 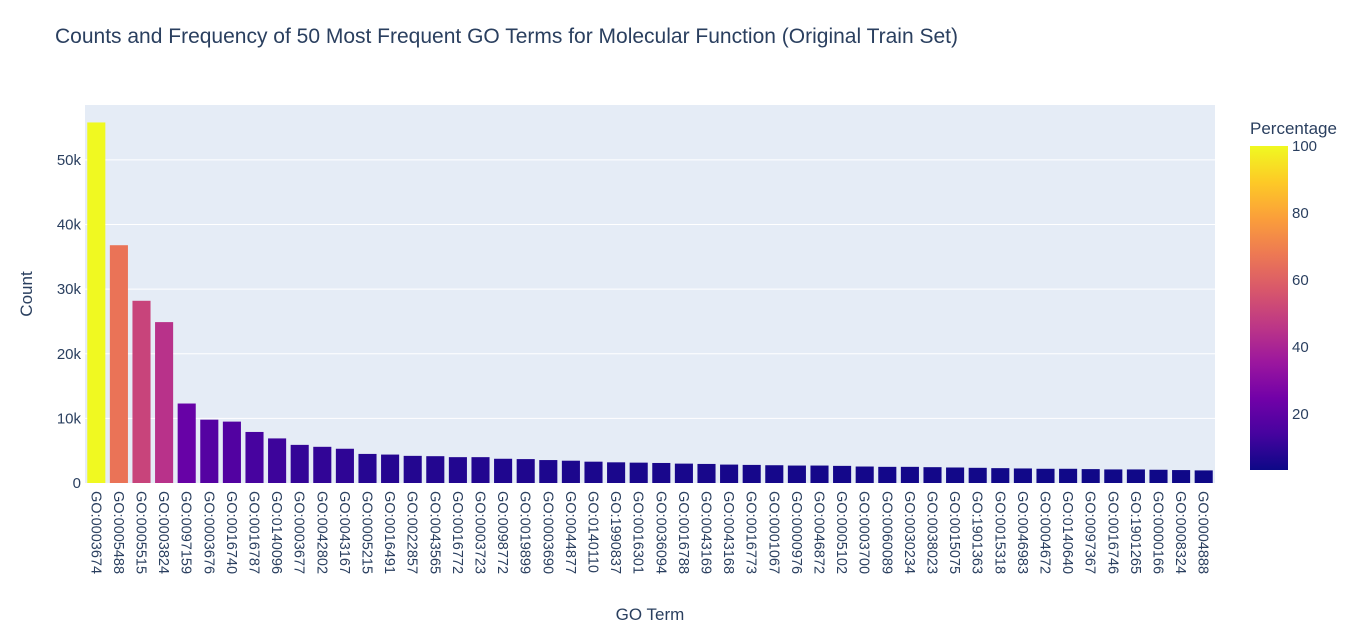 What do you see at coordinates (932, 532) in the screenshot?
I see `x-tick-label: GO:0038023` at bounding box center [932, 532].